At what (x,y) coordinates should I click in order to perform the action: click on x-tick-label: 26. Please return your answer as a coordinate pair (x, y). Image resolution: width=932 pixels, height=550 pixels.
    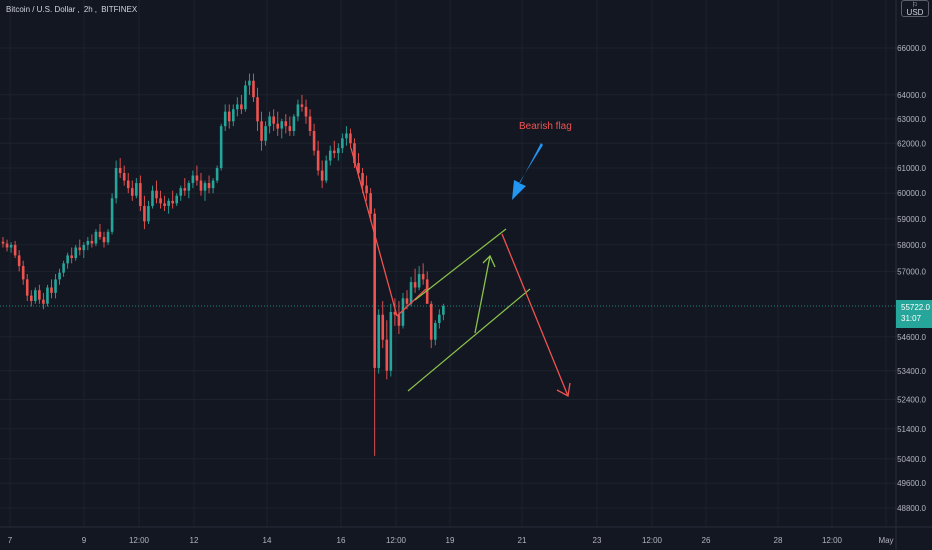
    Looking at the image, I should click on (706, 540).